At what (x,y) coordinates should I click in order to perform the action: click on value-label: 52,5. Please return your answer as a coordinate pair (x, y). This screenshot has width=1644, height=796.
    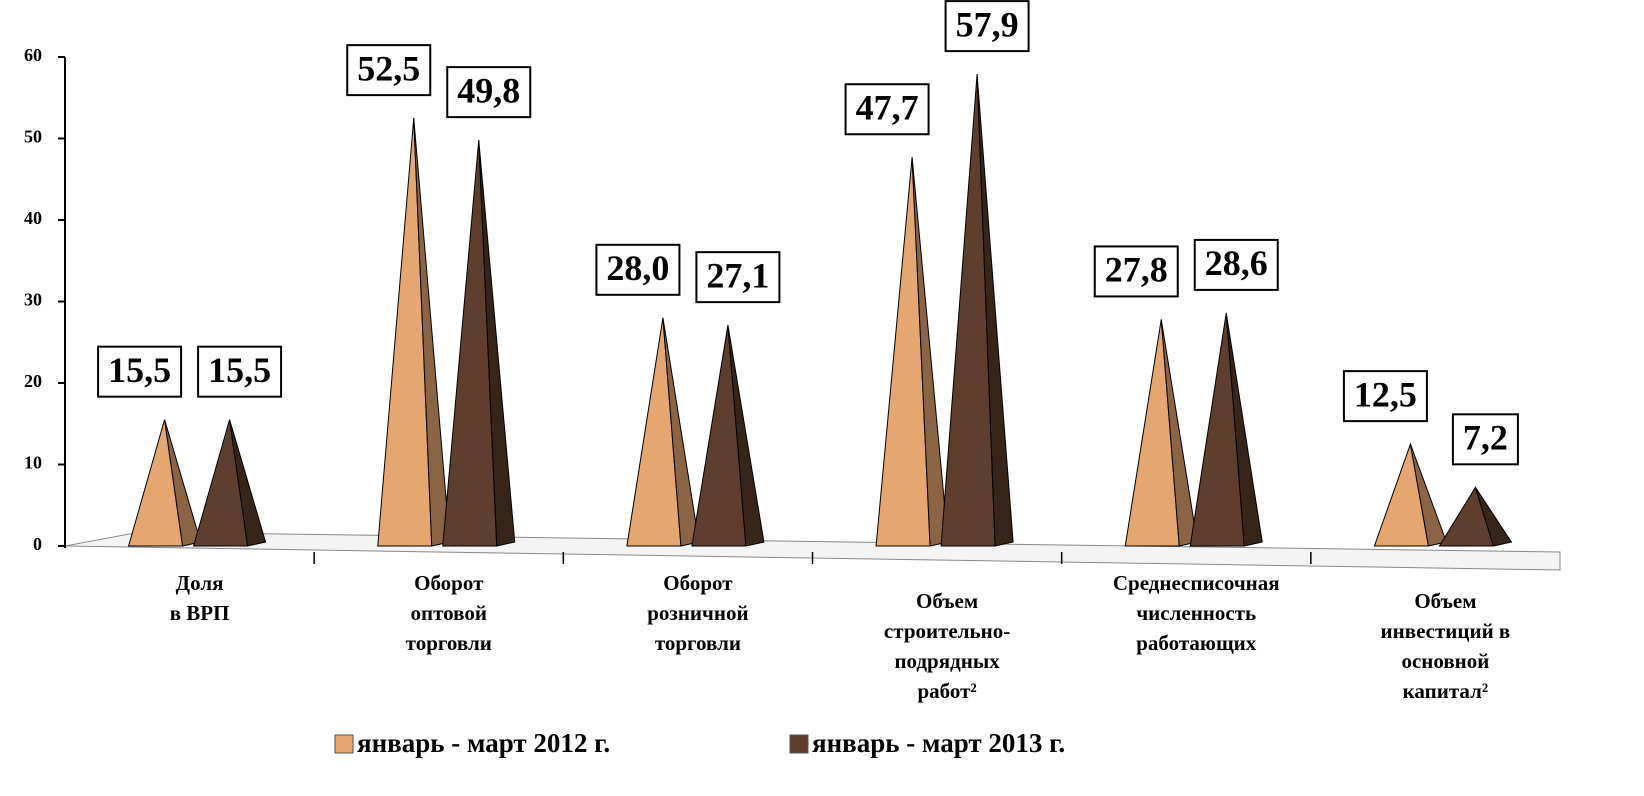
    Looking at the image, I should click on (388, 68).